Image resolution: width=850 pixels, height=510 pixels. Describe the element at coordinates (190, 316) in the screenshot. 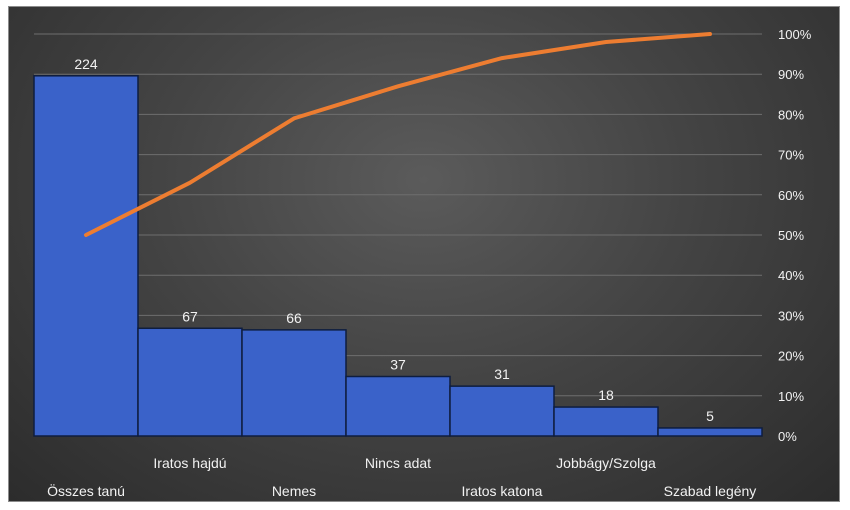

I see `bar-value-label: 67` at that location.